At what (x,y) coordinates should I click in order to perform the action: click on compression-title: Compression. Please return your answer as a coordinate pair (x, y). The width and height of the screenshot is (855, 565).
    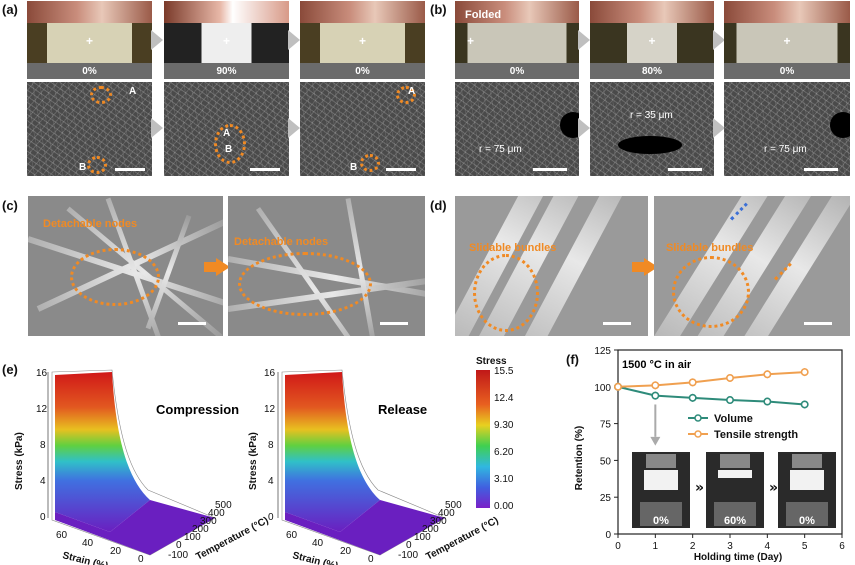
    Looking at the image, I should click on (197, 409).